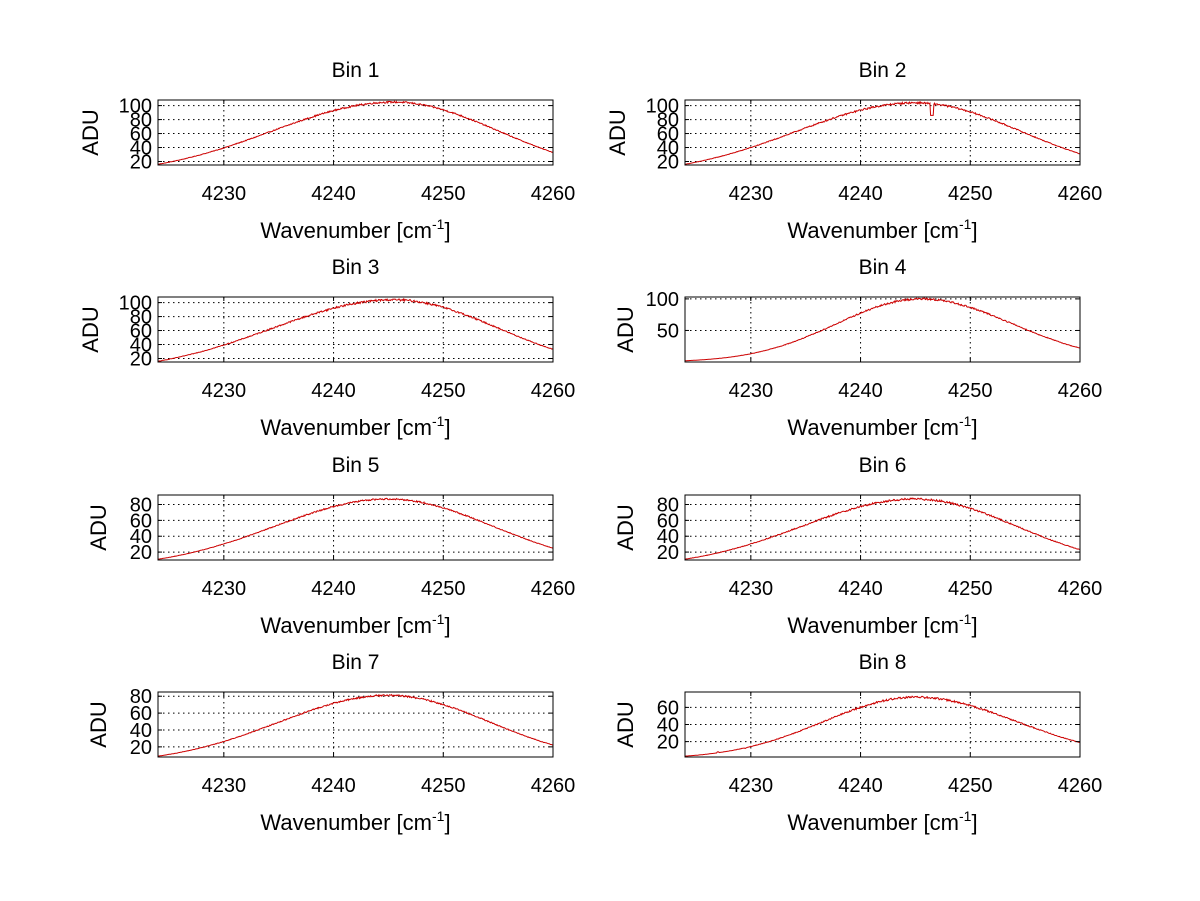  What do you see at coordinates (883, 465) in the screenshot?
I see `chart-title: Bin 6` at bounding box center [883, 465].